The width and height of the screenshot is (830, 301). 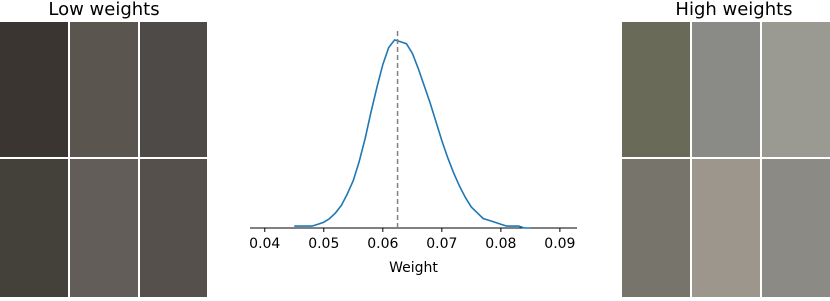 I want to click on x-tick-label: 0.06, so click(x=382, y=244).